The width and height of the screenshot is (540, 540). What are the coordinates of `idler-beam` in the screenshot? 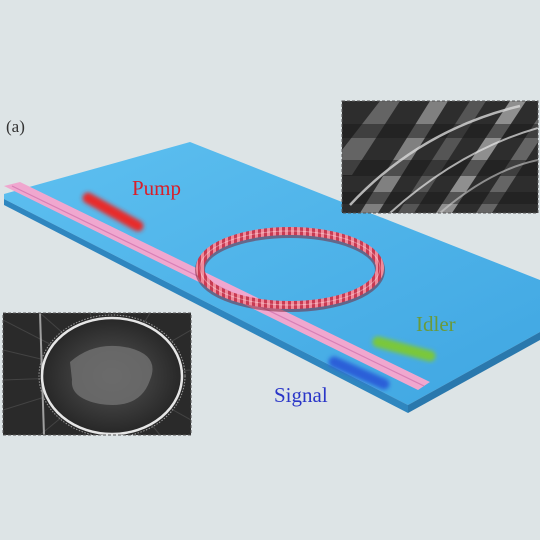 It's located at (404, 349).